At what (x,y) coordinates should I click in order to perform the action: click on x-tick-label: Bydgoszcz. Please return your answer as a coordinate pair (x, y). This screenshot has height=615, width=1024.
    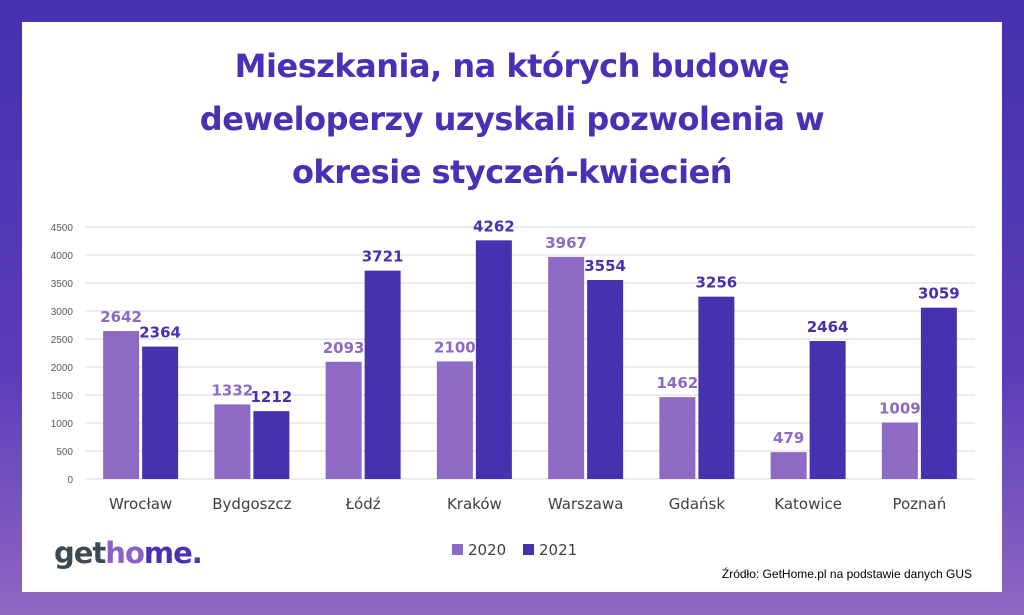
    Looking at the image, I should click on (251, 504).